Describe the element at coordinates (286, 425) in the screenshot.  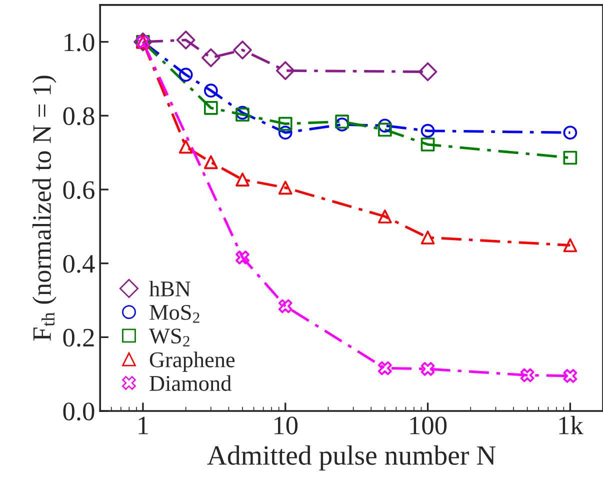
I see `x-tick-label: 10` at that location.